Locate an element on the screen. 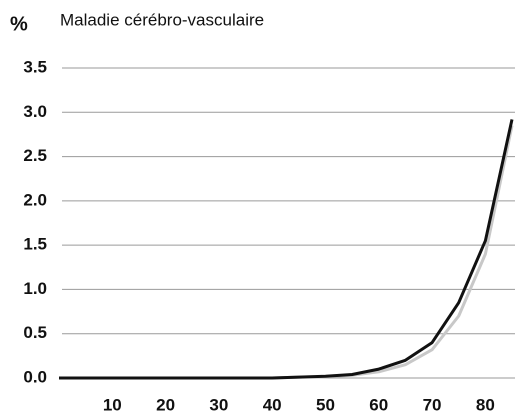 Image resolution: width=523 pixels, height=416 pixels. x-tick-label: 40 is located at coordinates (272, 404).